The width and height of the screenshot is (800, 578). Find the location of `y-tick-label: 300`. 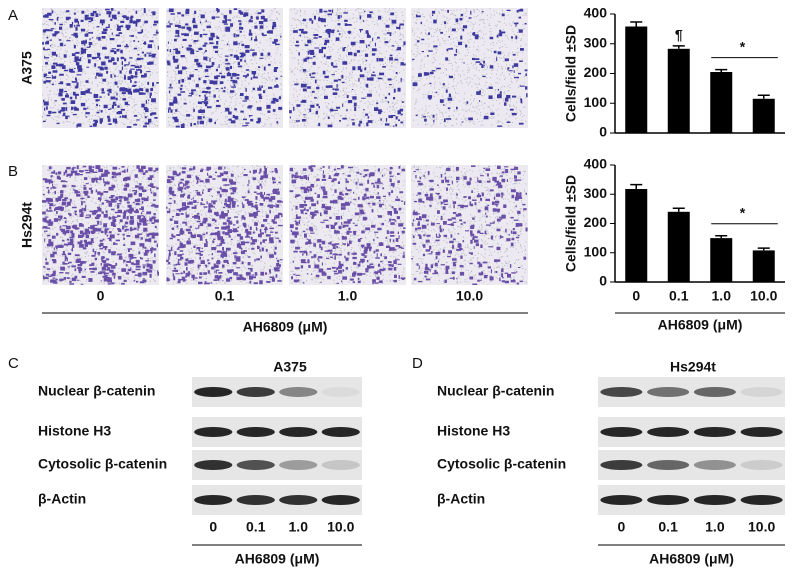

y-tick-label: 300 is located at coordinates (596, 42).